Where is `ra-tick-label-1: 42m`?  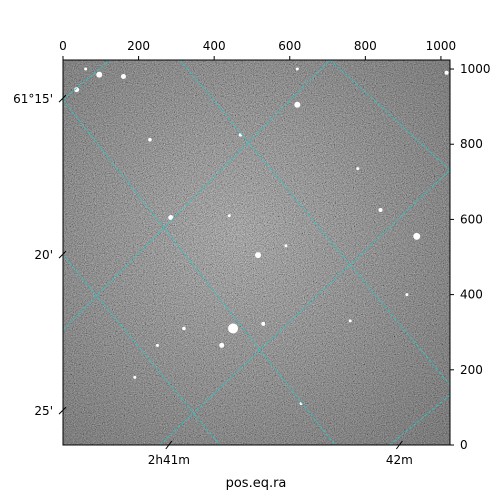 ra-tick-label-1: 42m is located at coordinates (399, 460).